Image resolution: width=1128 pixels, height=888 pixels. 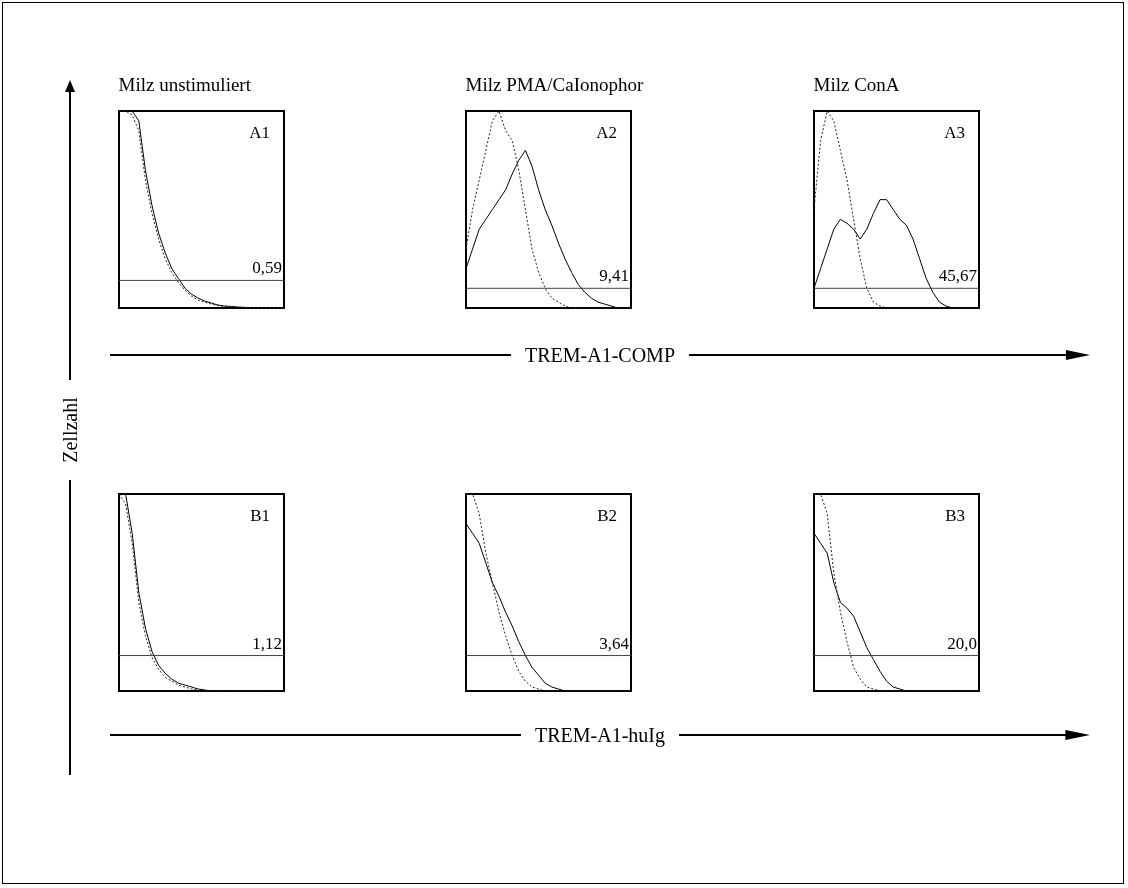 What do you see at coordinates (600, 735) in the screenshot?
I see `x-axis-title: TREM-A1-huIg` at bounding box center [600, 735].